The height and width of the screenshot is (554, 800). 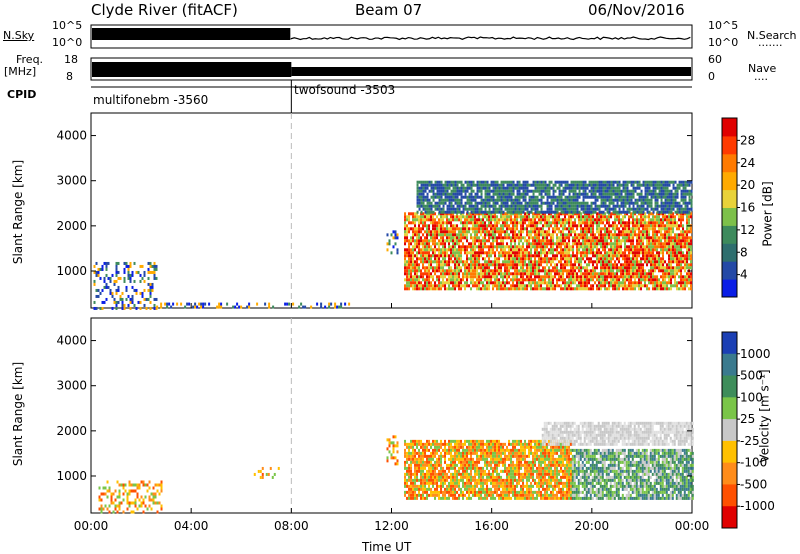 I want to click on freq-tick-bottom: 8, so click(x=69, y=76).